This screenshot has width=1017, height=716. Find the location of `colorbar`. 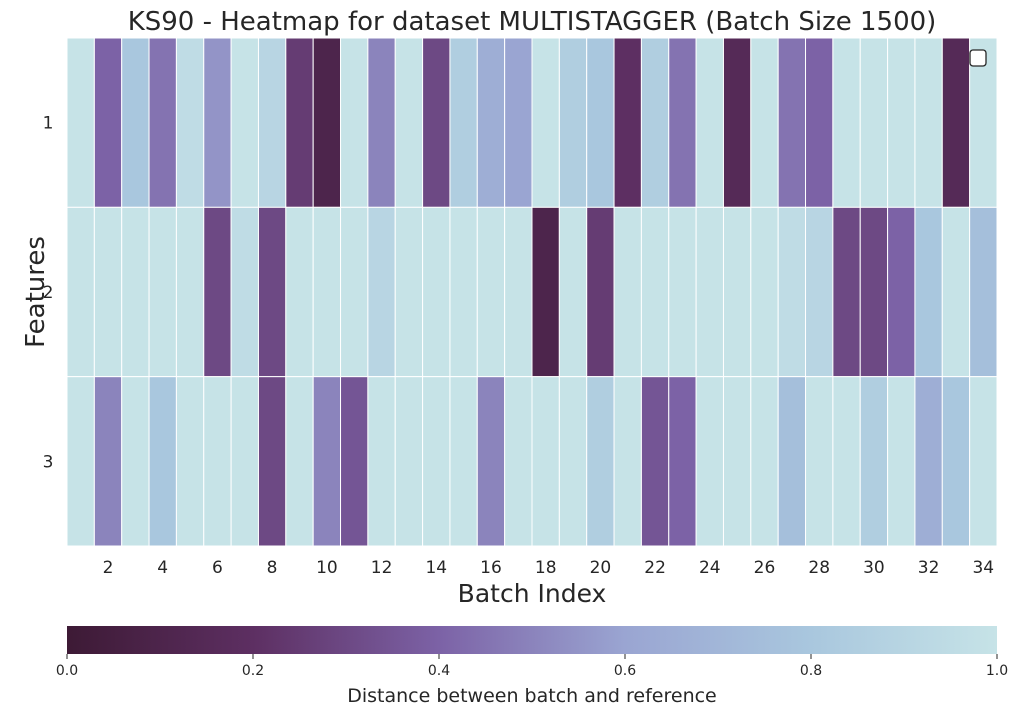

colorbar is located at coordinates (532, 640).